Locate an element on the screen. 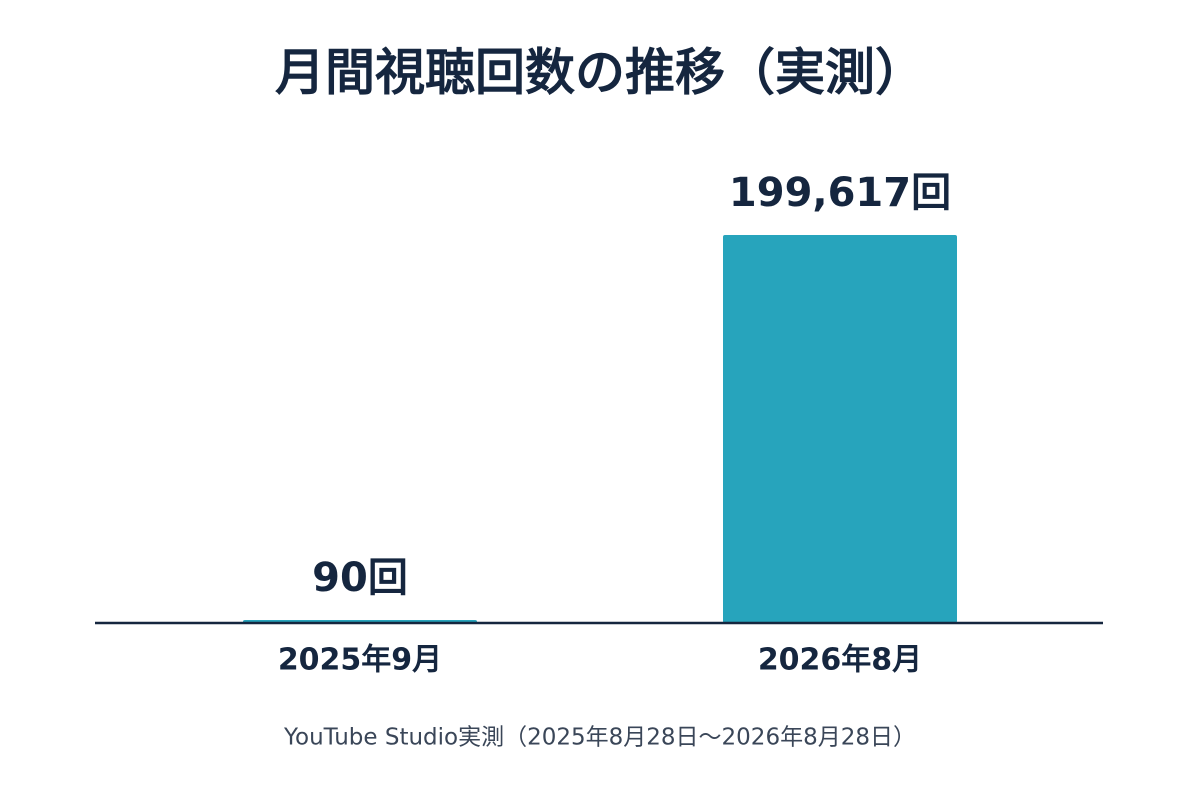  value-label: 90回 is located at coordinates (360, 578).